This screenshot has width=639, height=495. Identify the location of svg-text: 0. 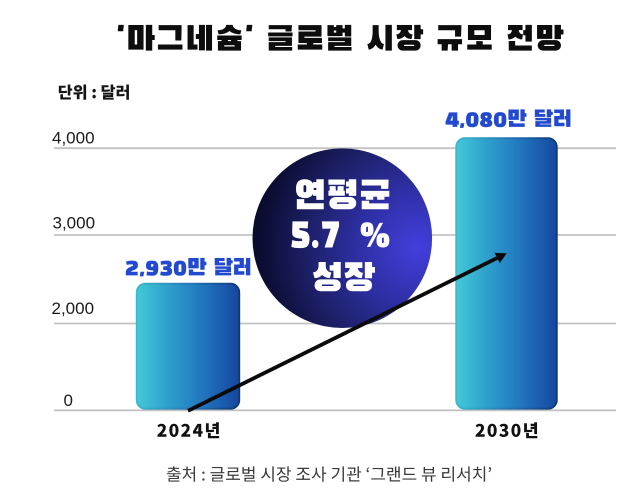
(68, 400).